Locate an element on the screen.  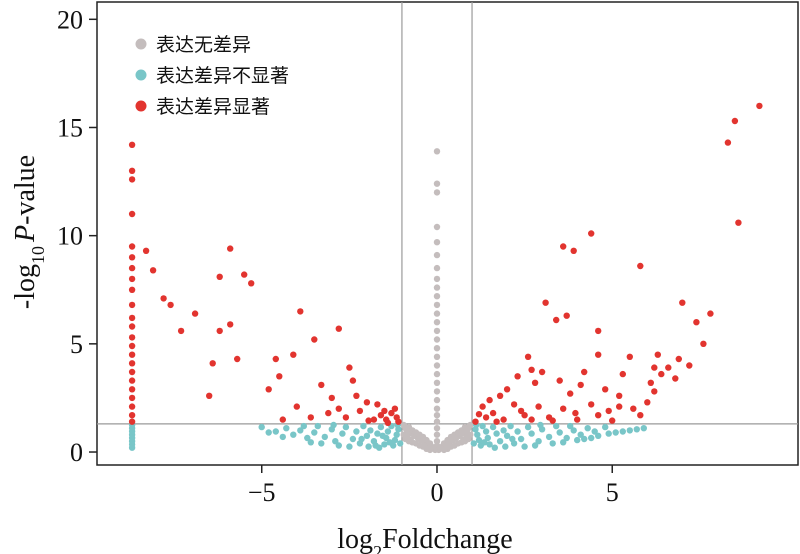
y-axis-ticks: 0 5 10 15 20 is located at coordinates (77, 236).